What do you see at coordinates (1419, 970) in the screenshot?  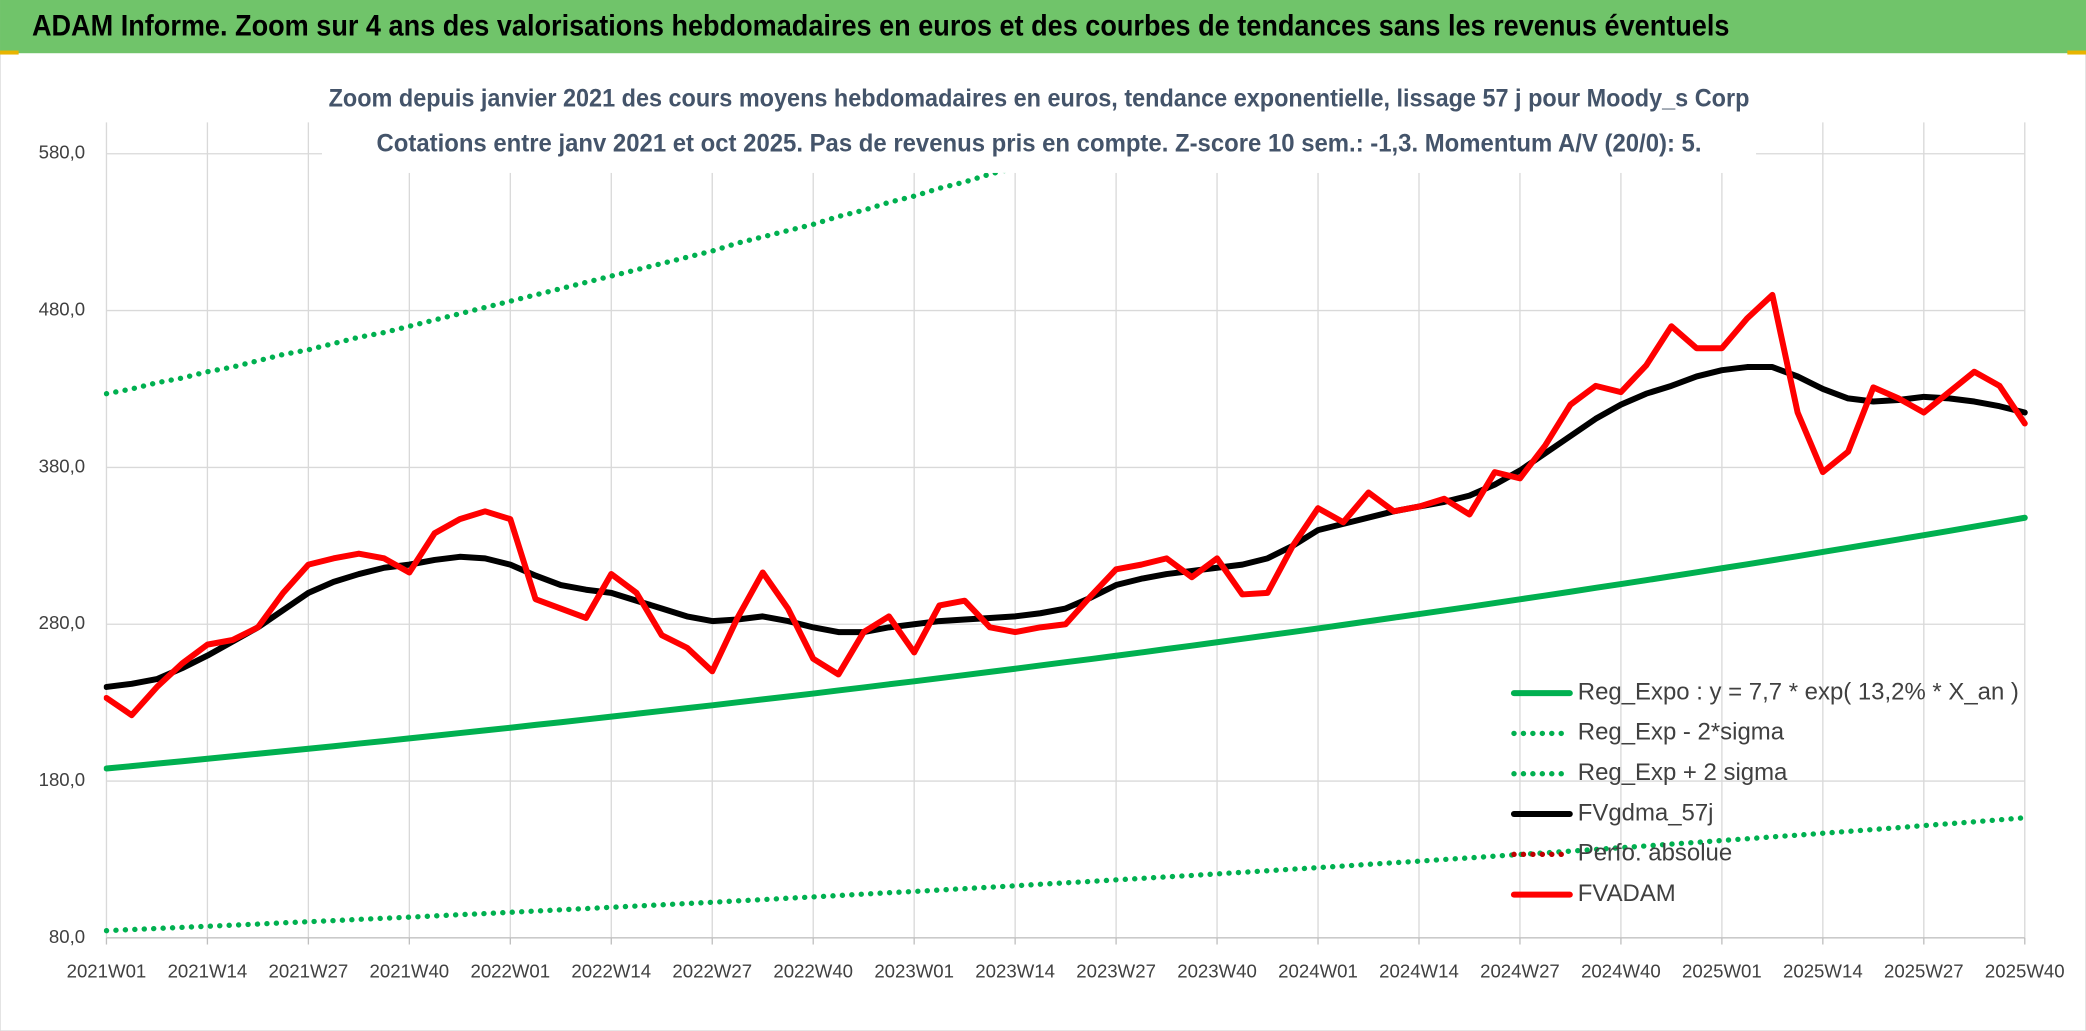 I see `x-tick-label: 2024W14` at bounding box center [1419, 970].